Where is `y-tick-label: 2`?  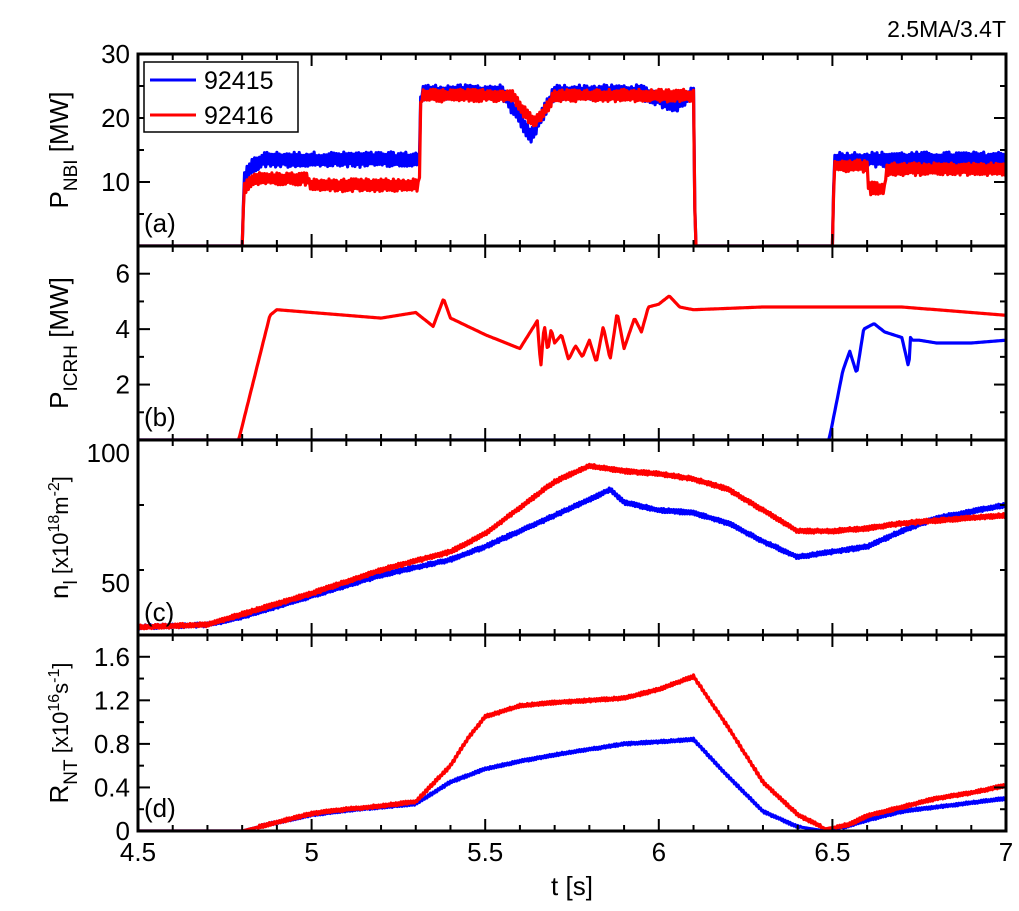 y-tick-label: 2 is located at coordinates (123, 385).